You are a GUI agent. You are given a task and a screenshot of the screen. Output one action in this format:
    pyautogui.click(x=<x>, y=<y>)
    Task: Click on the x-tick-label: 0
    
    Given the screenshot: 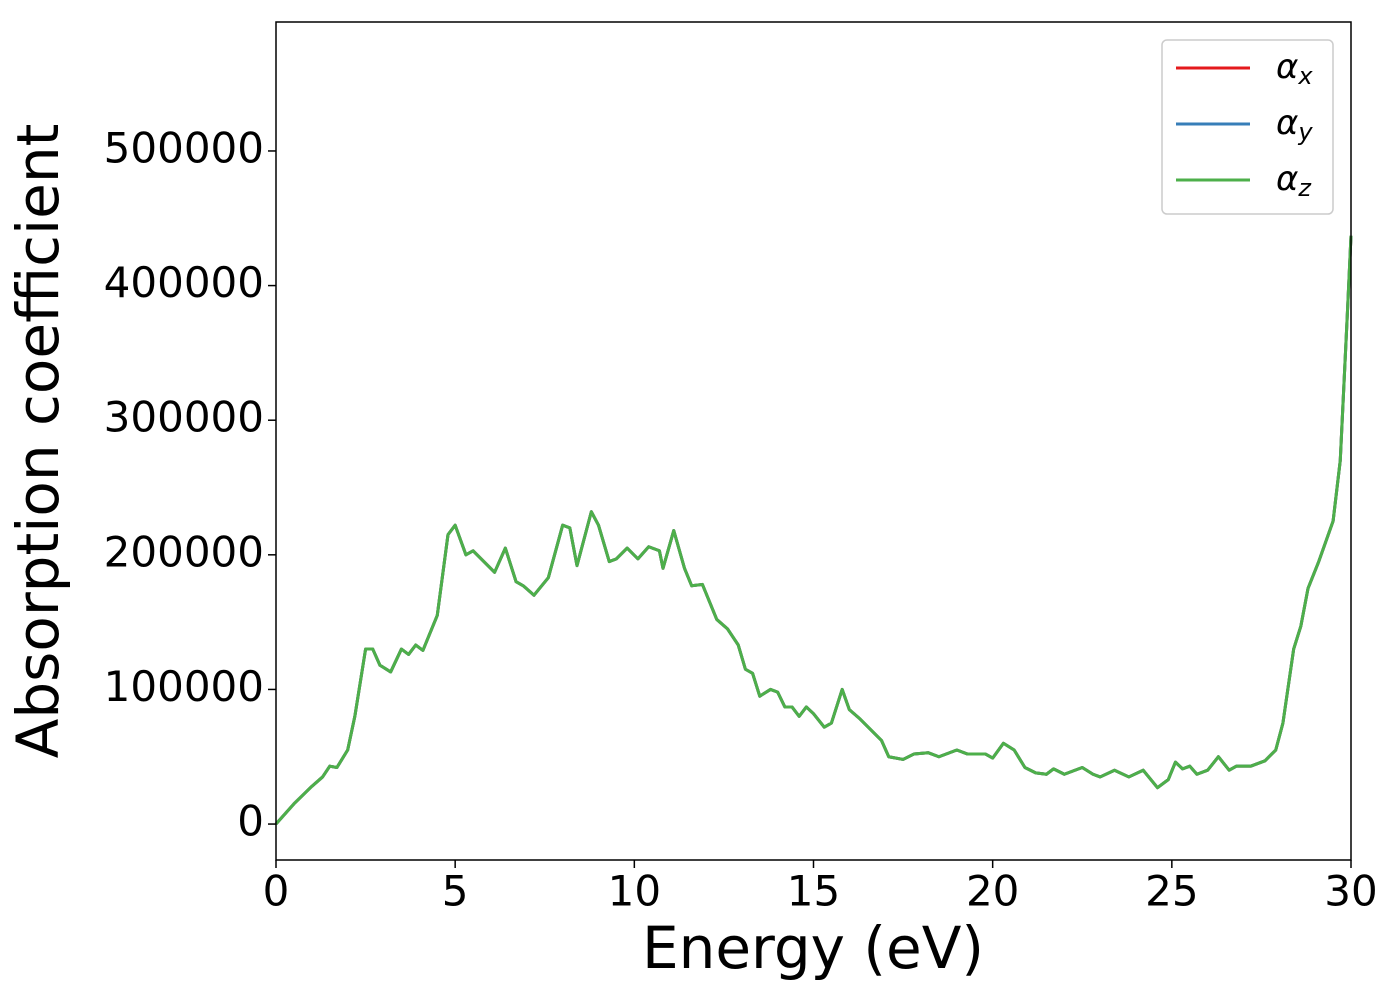 What is the action you would take?
    pyautogui.click(x=276, y=891)
    